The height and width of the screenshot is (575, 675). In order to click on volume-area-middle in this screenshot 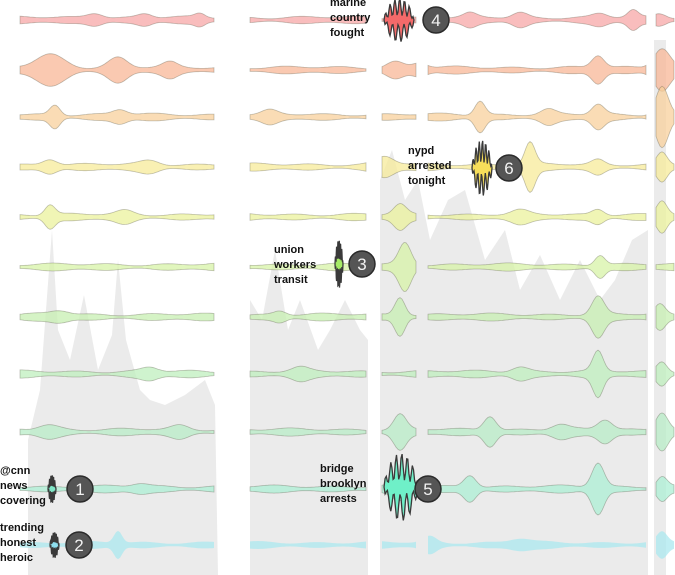, I will do `click(309, 412)`.